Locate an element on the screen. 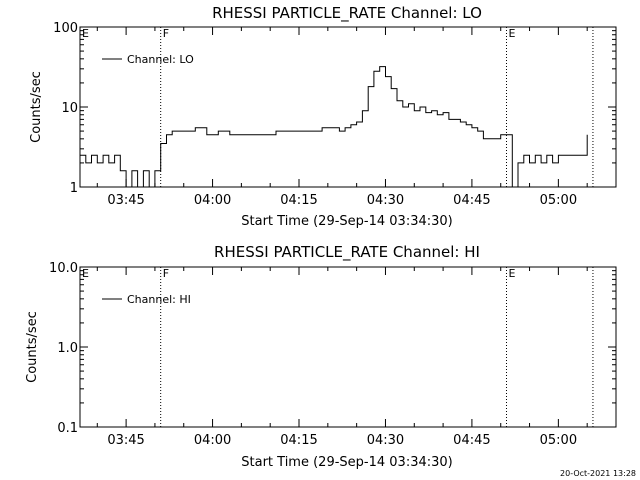 This screenshot has height=480, width=640. panel-hi-xlabel: Start Time (29-Sep-14 03:34:30) is located at coordinates (346, 462).